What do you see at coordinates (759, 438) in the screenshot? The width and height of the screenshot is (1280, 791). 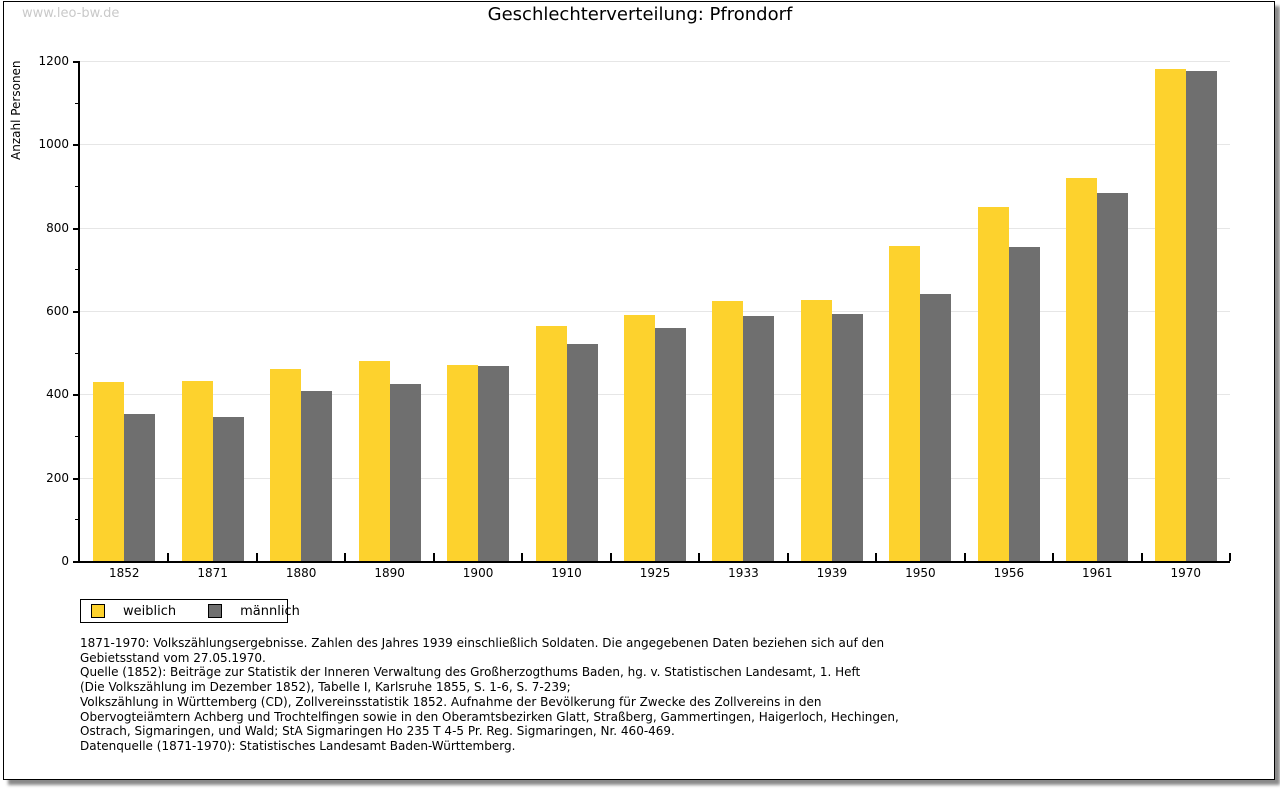 I see `bar-männlich-1933` at bounding box center [759, 438].